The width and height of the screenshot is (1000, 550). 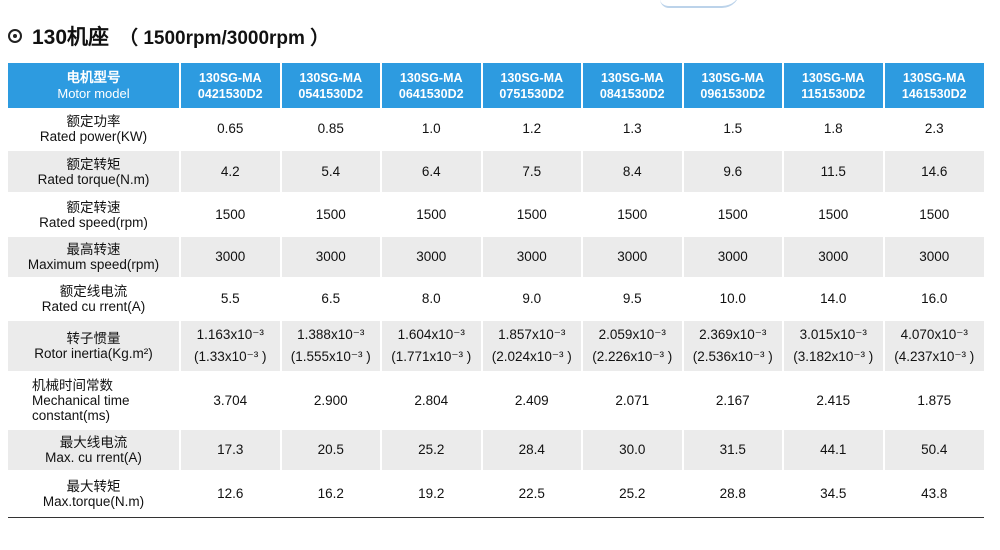 What do you see at coordinates (331, 298) in the screenshot?
I see `value-text: 6.5` at bounding box center [331, 298].